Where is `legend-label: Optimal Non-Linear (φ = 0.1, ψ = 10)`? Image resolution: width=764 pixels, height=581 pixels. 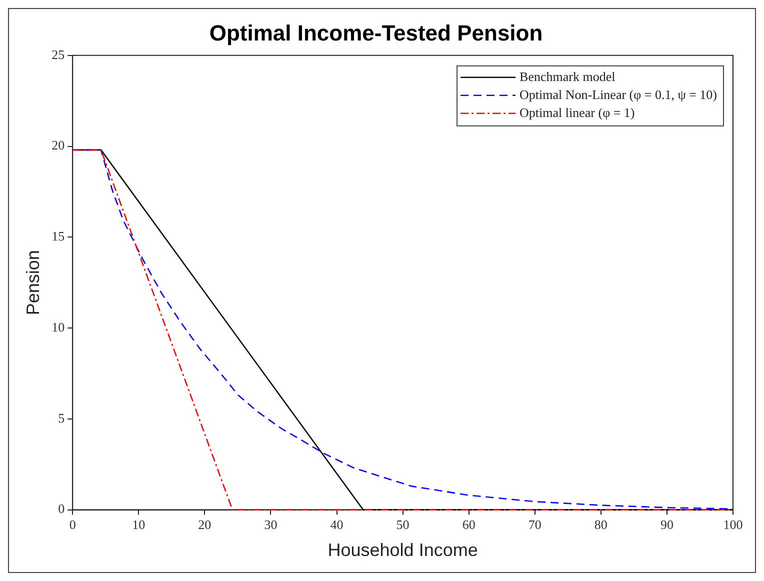
legend-label: Optimal Non-Linear (φ = 0.1, ψ = 10) is located at coordinates (619, 94).